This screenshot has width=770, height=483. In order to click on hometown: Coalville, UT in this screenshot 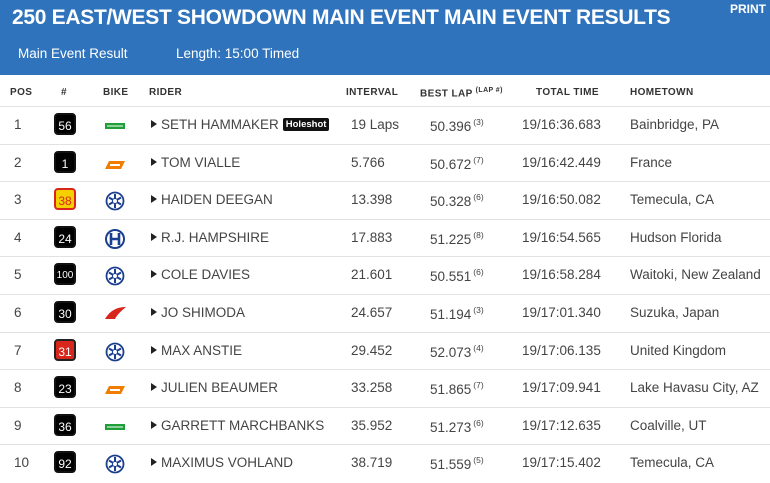, I will do `click(668, 425)`.